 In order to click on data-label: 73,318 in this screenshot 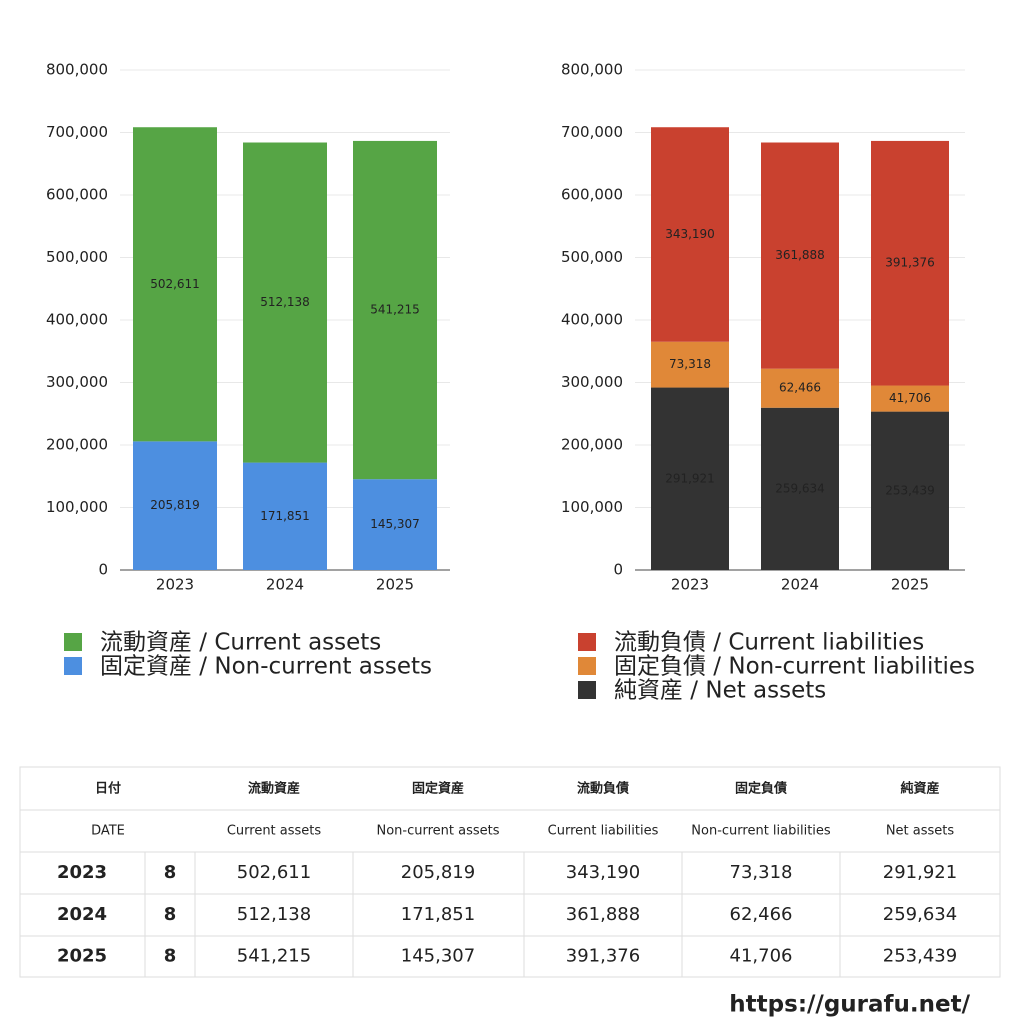, I will do `click(690, 364)`.